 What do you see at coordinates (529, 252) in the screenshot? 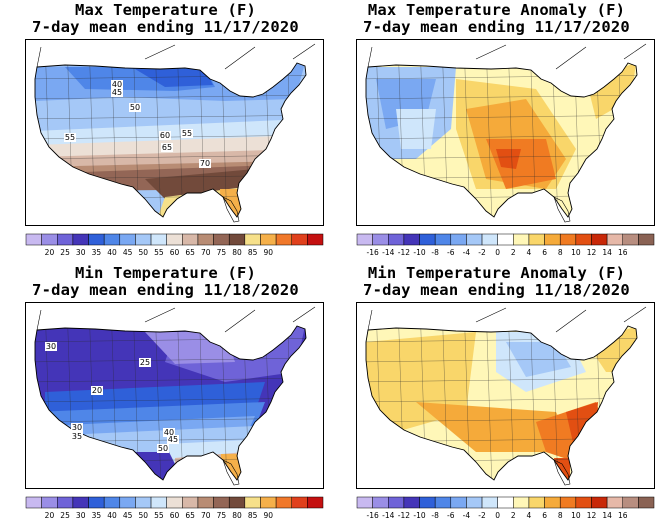
I see `colorbar-tick-label: 4` at bounding box center [529, 252].